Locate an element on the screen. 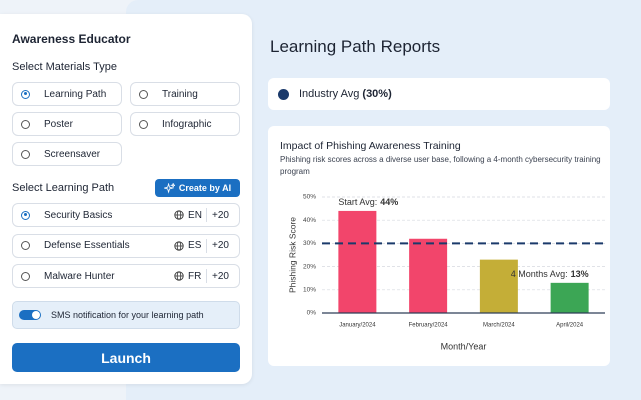 Image resolution: width=641 pixels, height=400 pixels. y-tick-label: 40% is located at coordinates (309, 220).